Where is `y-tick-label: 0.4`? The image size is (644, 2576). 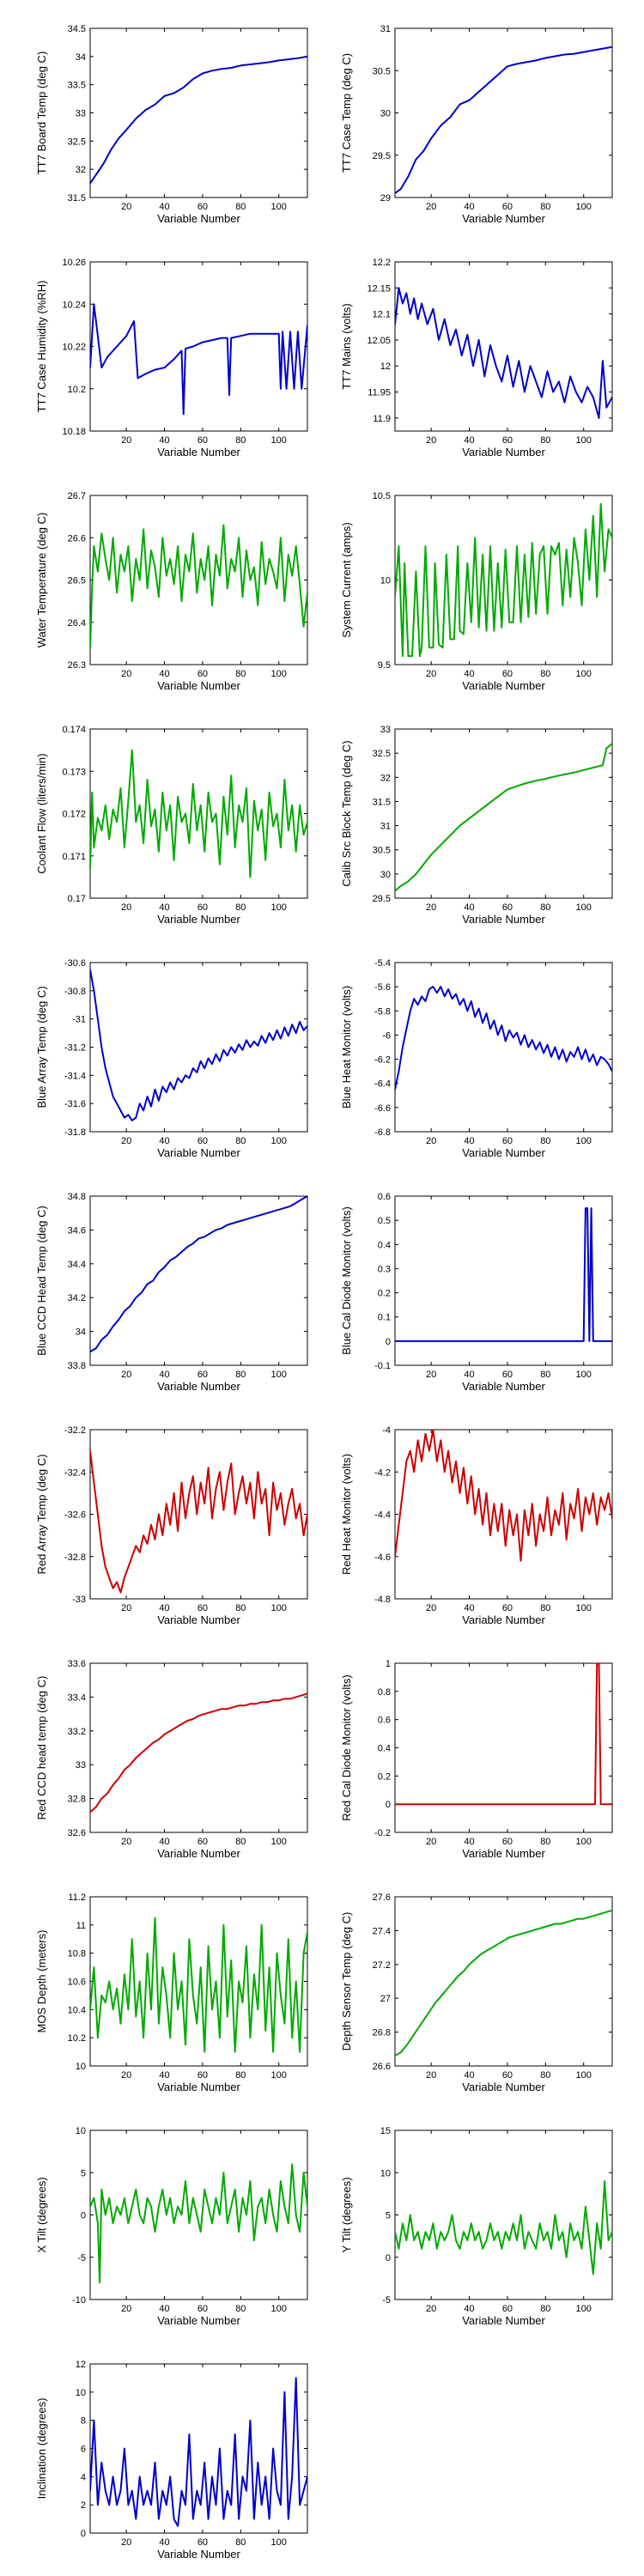 y-tick-label: 0.4 is located at coordinates (385, 1749).